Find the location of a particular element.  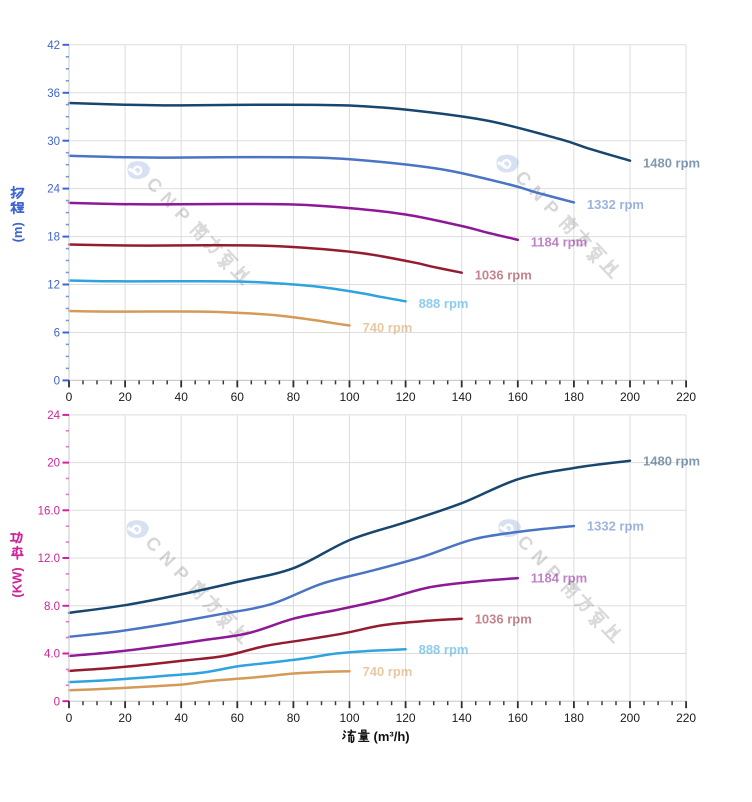

svg-text: 36 is located at coordinates (53, 94).